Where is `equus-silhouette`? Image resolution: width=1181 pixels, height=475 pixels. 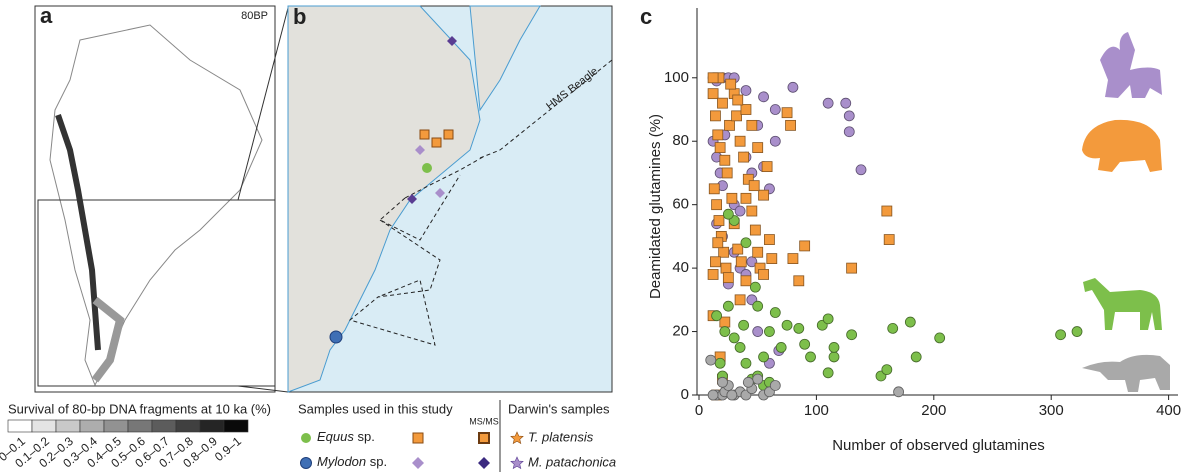
equus-silhouette is located at coordinates (1122, 304).